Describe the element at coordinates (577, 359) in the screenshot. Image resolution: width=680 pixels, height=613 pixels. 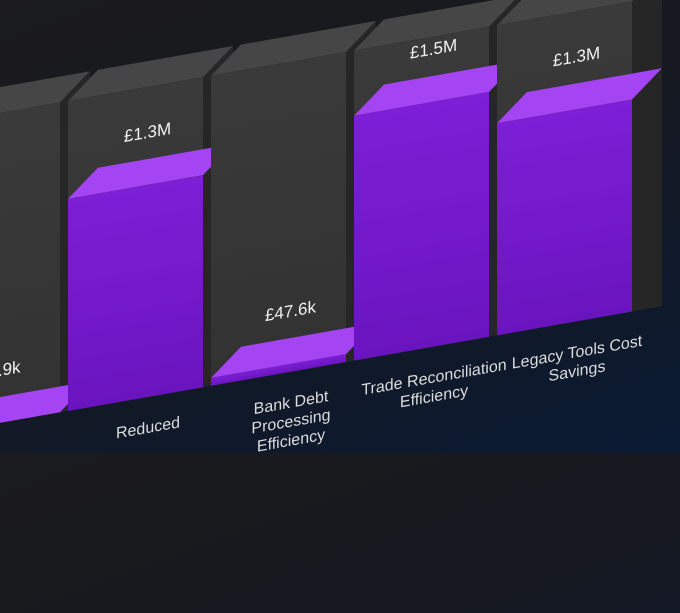
I see `category-label: Legacy Tools Cost Savings` at that location.